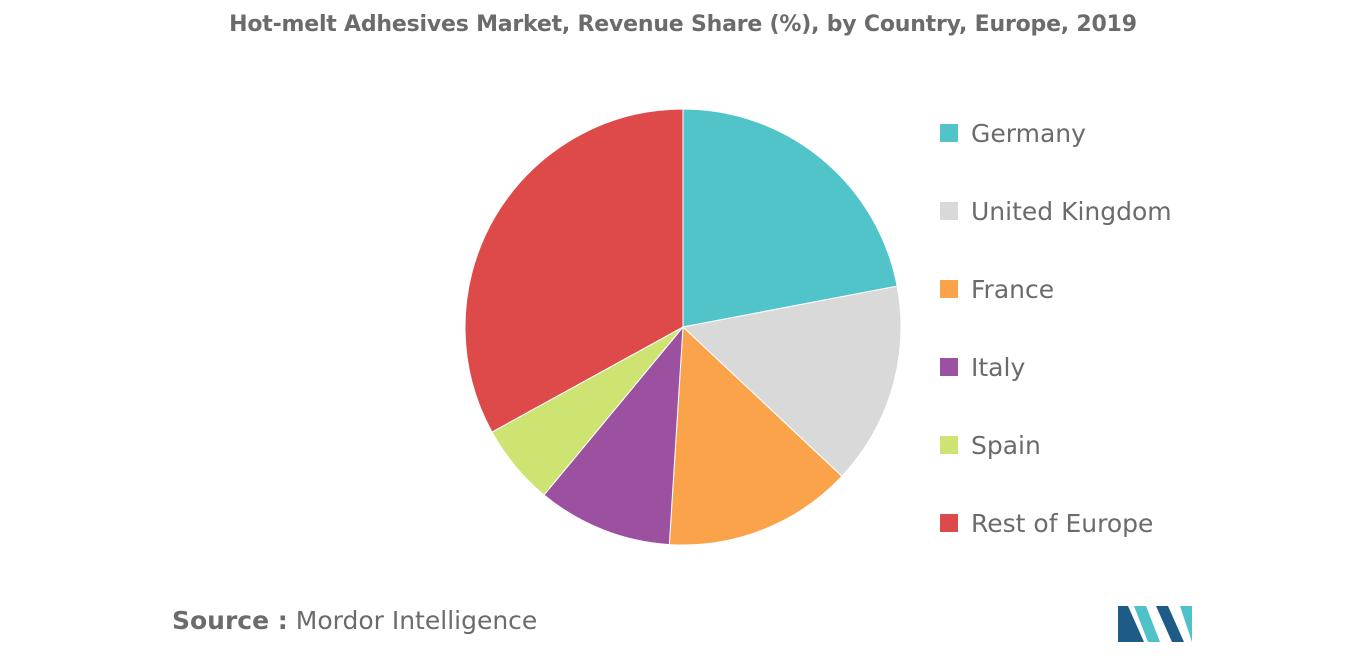 This screenshot has height=655, width=1366. I want to click on pie-slice-united-kingdom, so click(791, 381).